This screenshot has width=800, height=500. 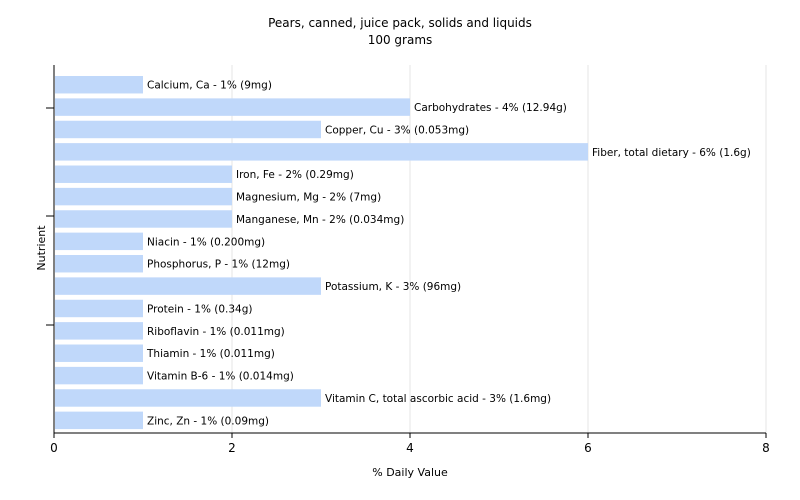 I want to click on bar-label-1: Carbohydrates - 4% (12.94g), so click(x=490, y=108).